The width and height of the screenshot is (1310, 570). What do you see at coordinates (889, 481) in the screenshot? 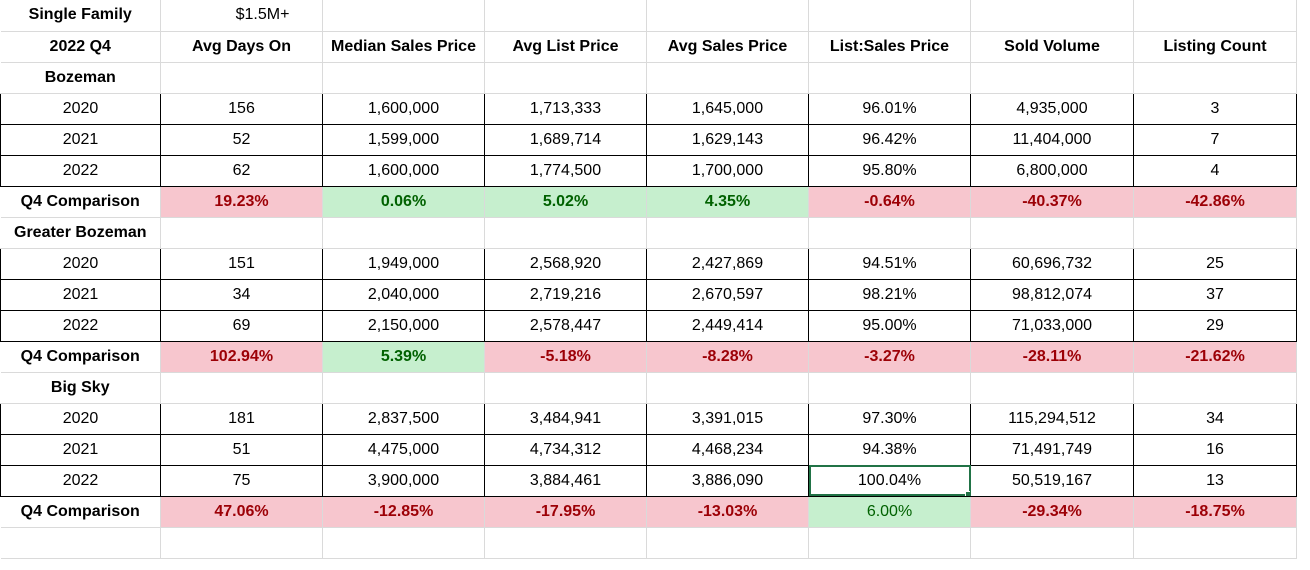
I see `selected-cell: 100.04%` at bounding box center [889, 481].